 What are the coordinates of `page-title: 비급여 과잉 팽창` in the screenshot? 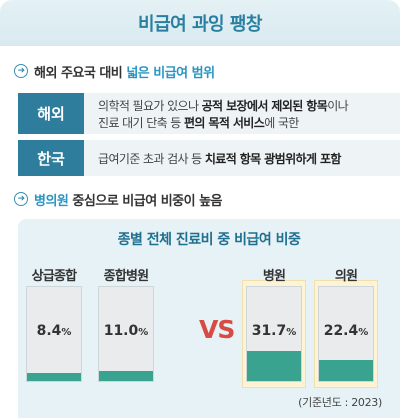 It's located at (200, 24).